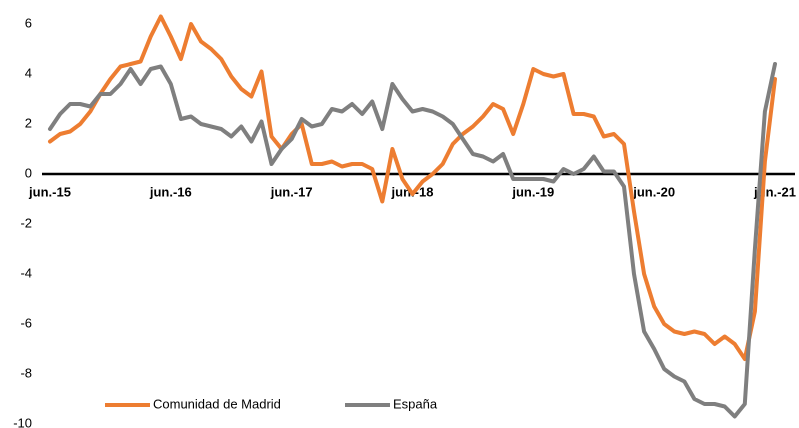 The image size is (799, 428). I want to click on x-tick-label: jun.-19, so click(532, 191).